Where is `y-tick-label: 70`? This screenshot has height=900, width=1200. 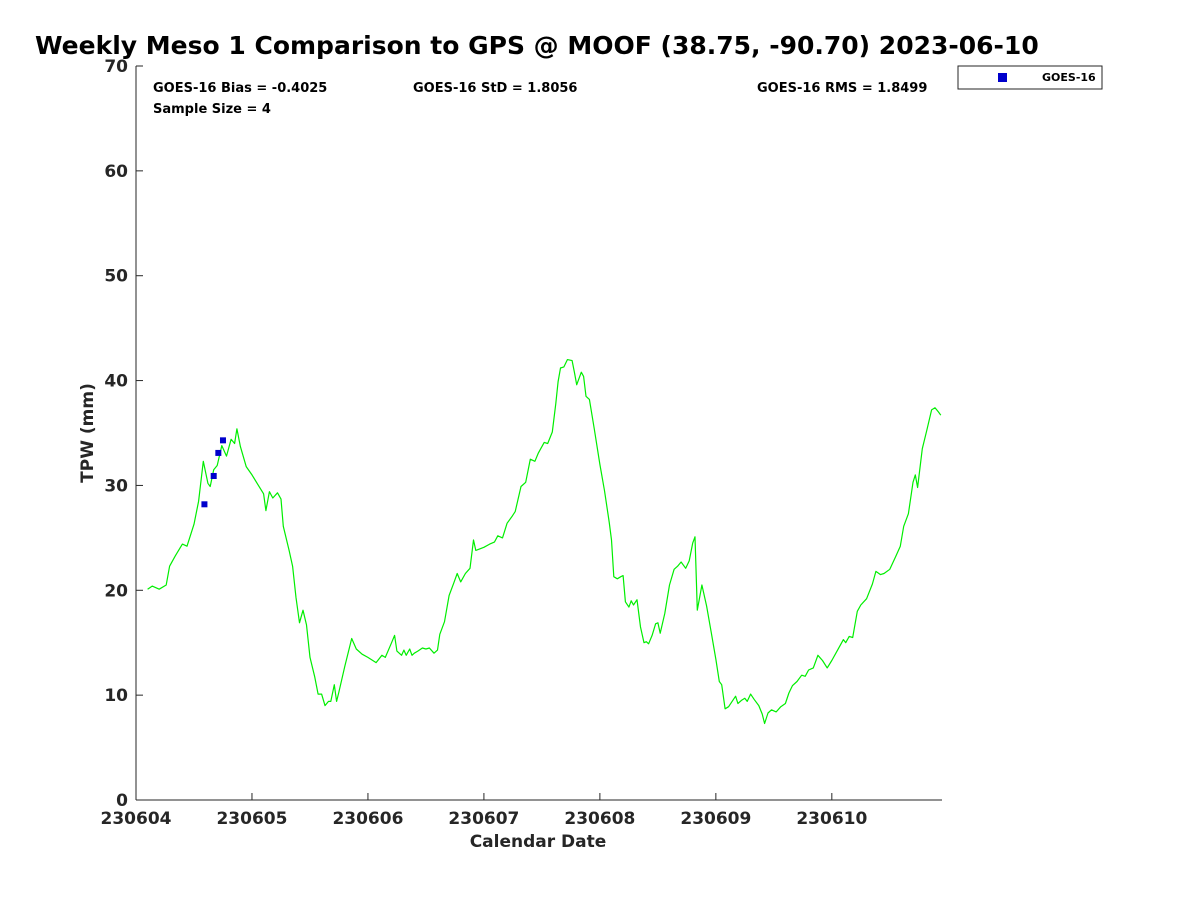
y-tick-label: 70 is located at coordinates (116, 67).